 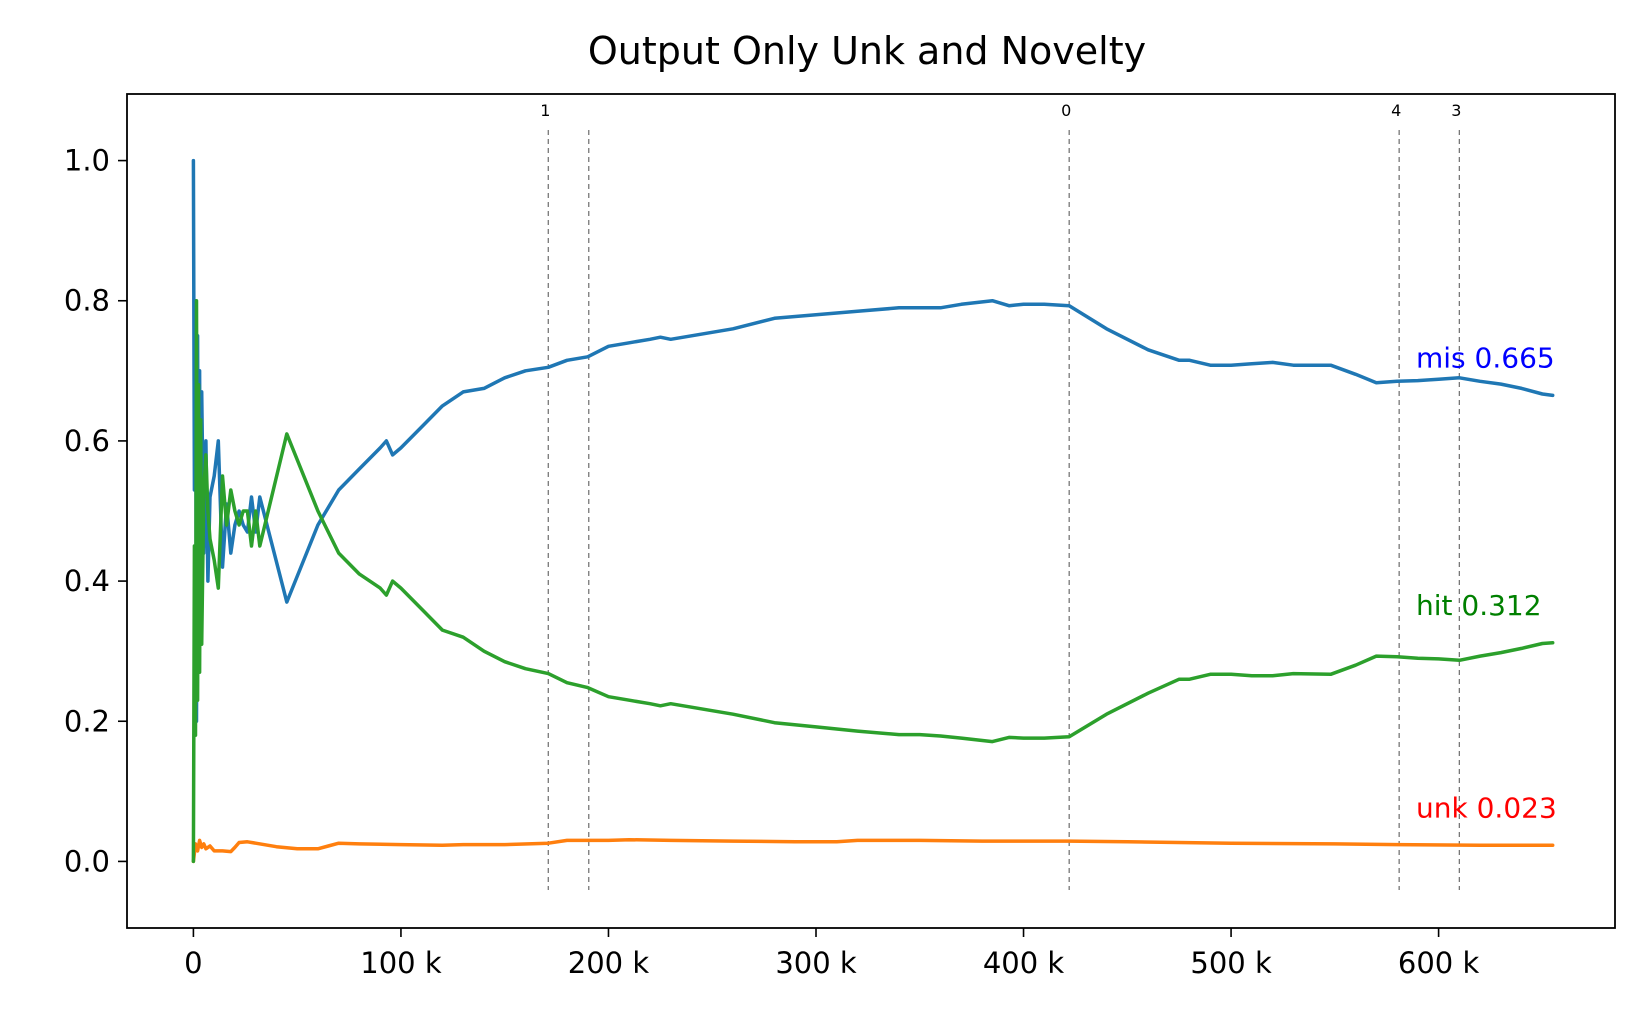 What do you see at coordinates (609, 963) in the screenshot?
I see `x-tick-label: 200 k` at bounding box center [609, 963].